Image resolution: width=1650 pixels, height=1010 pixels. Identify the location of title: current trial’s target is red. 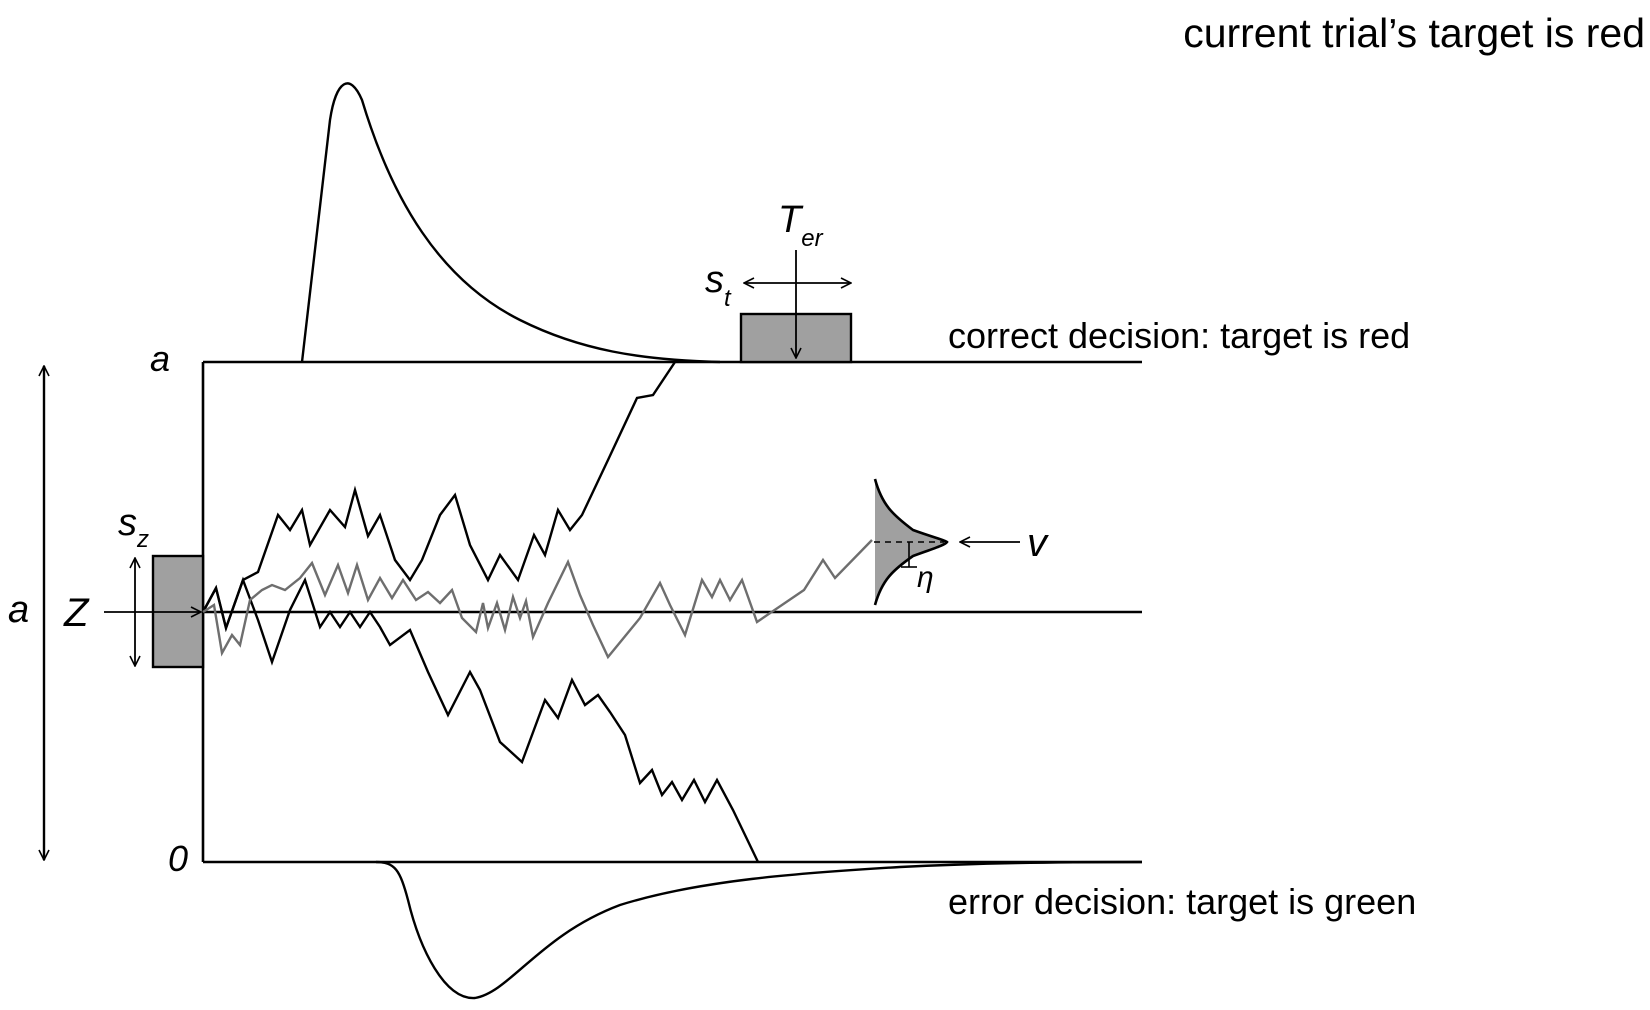
(1414, 33).